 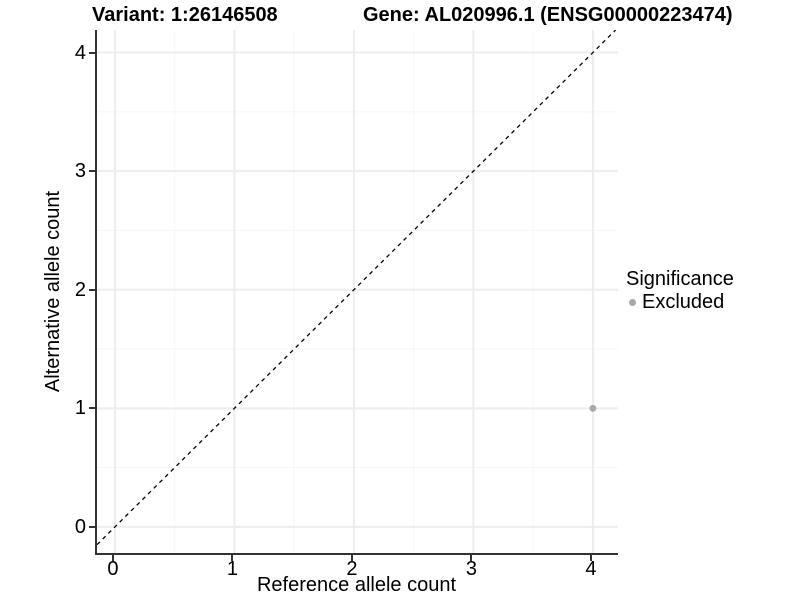 I want to click on legend-item: Excluded, so click(x=680, y=302).